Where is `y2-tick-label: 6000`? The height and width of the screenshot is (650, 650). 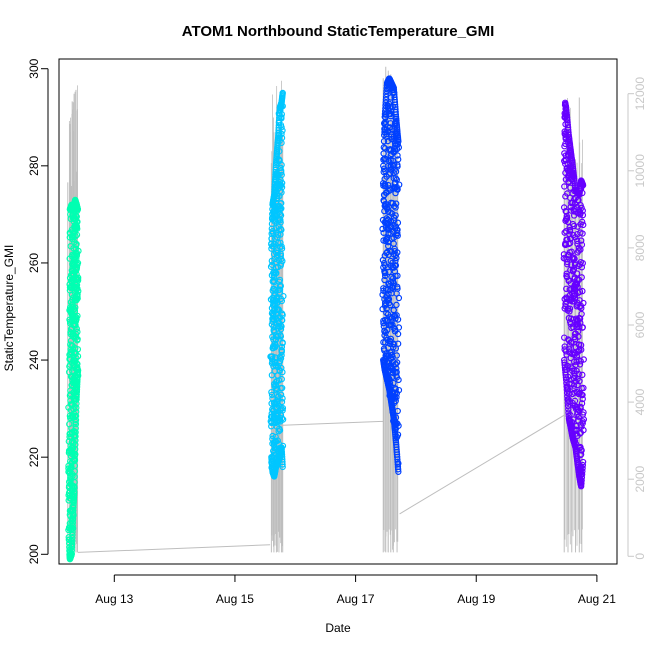 y2-tick-label: 6000 is located at coordinates (640, 324).